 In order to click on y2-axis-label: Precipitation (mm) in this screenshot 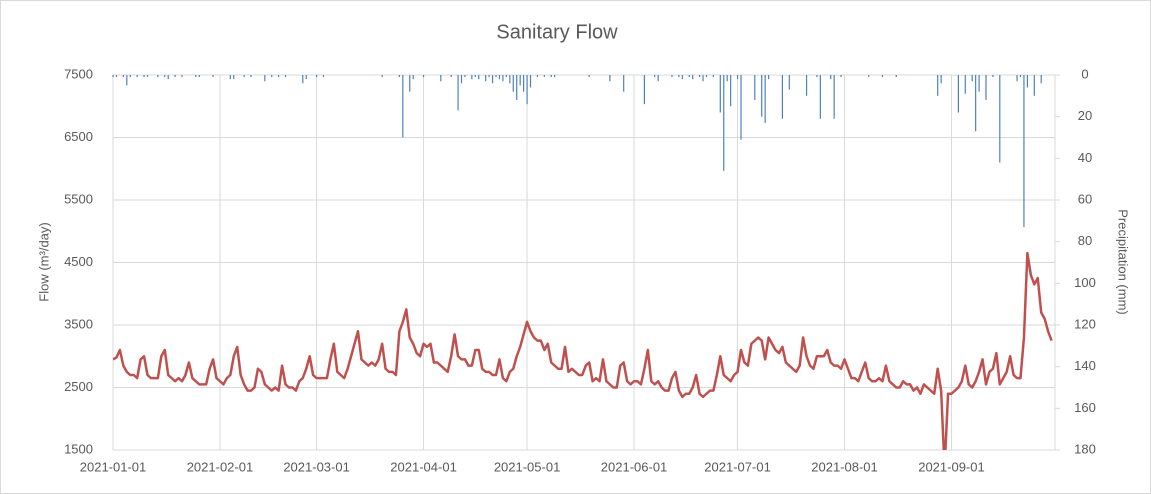, I will do `click(1123, 261)`.